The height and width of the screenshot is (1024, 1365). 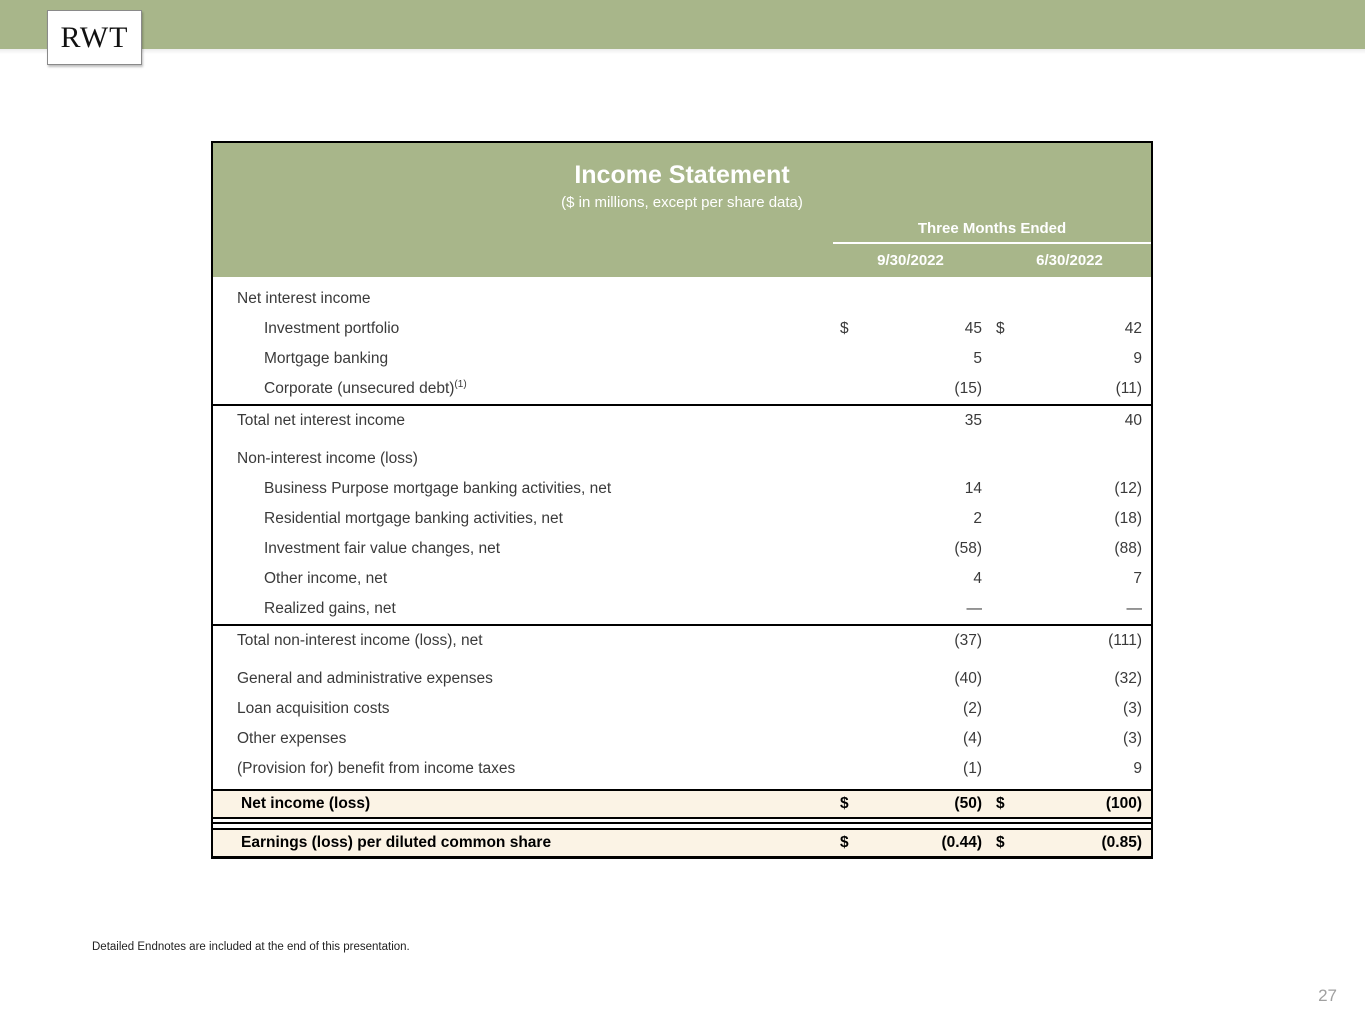 What do you see at coordinates (1133, 420) in the screenshot?
I see `value: 40` at bounding box center [1133, 420].